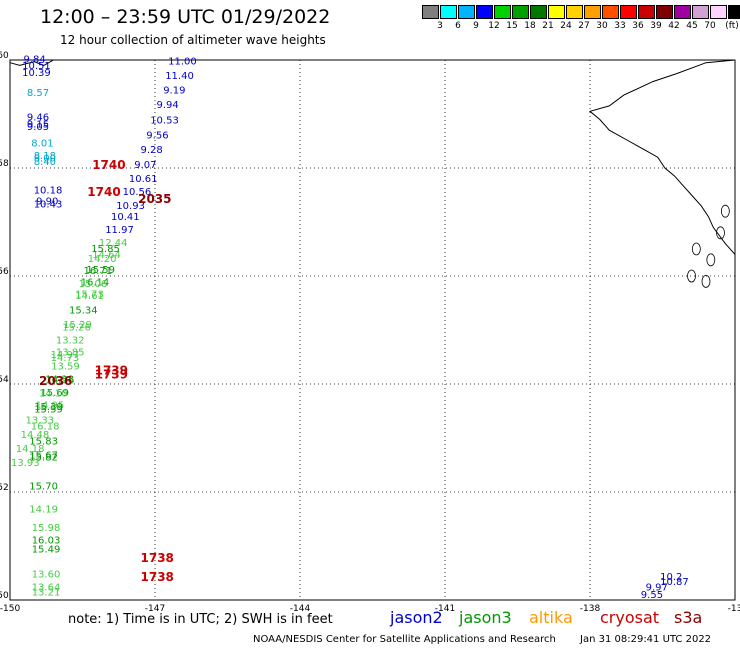 This screenshot has height=650, width=740. What do you see at coordinates (38, 93) in the screenshot?
I see `wave-height-label: 8.57` at bounding box center [38, 93].